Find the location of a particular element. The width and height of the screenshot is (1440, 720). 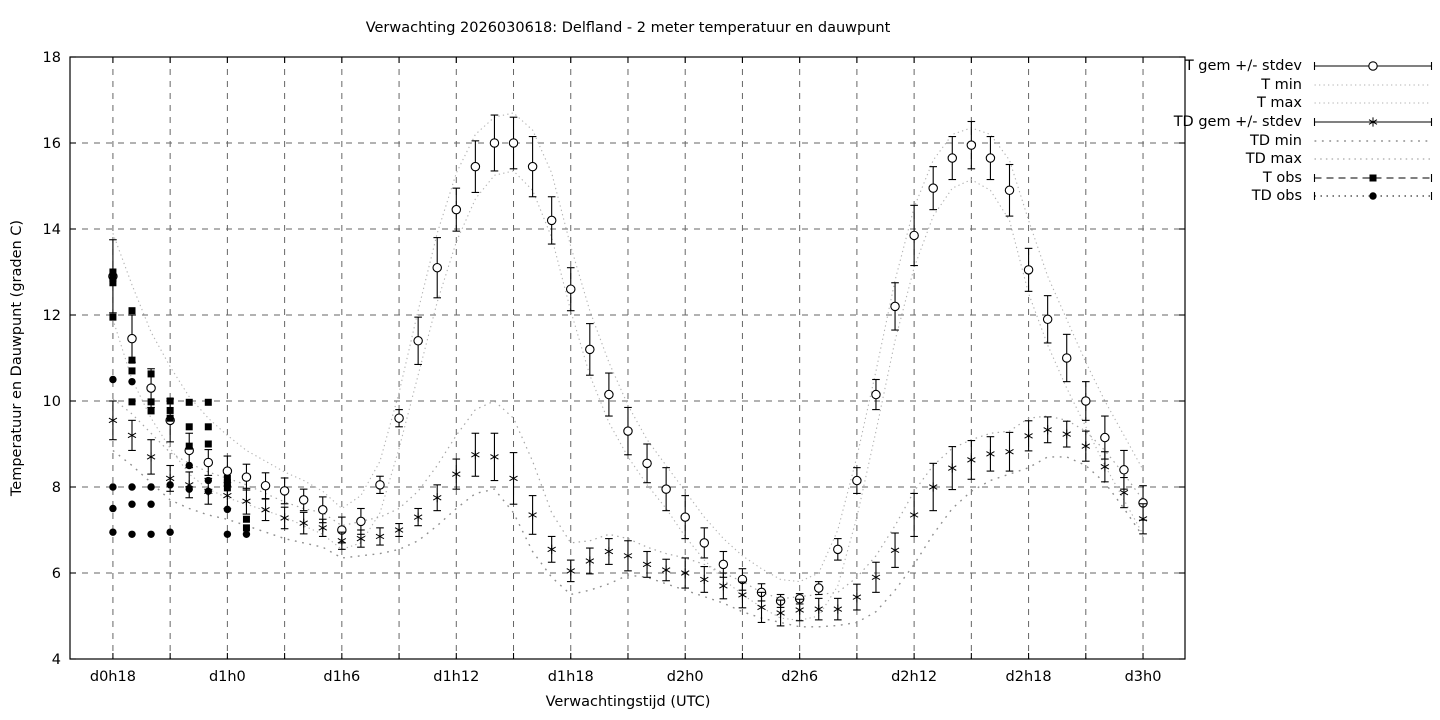

legend-symbol-t-gem is located at coordinates (1373, 66).